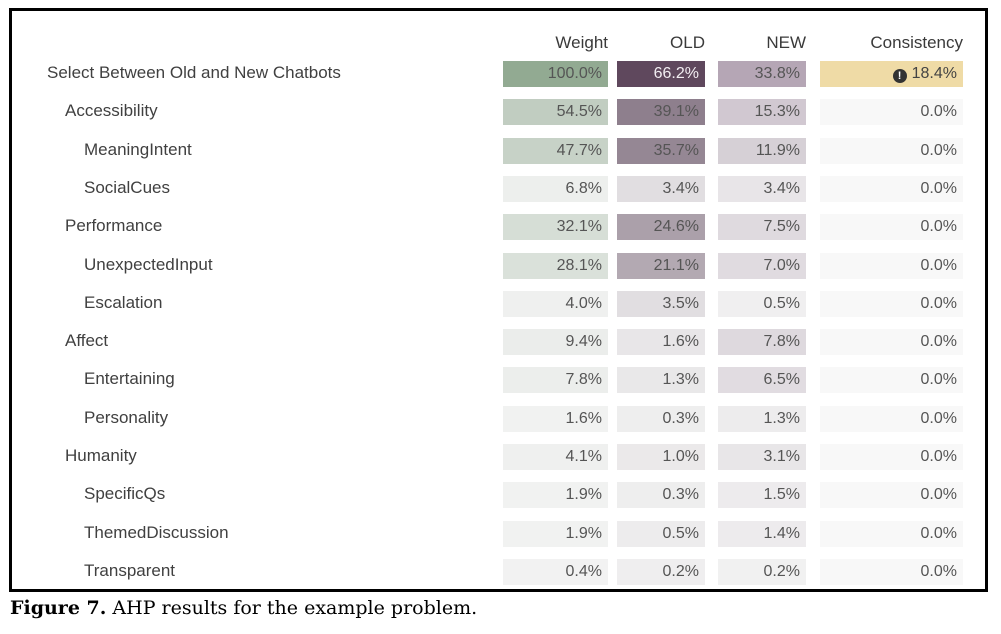 The height and width of the screenshot is (634, 1001). I want to click on cell-weight: 4.0%, so click(555, 303).